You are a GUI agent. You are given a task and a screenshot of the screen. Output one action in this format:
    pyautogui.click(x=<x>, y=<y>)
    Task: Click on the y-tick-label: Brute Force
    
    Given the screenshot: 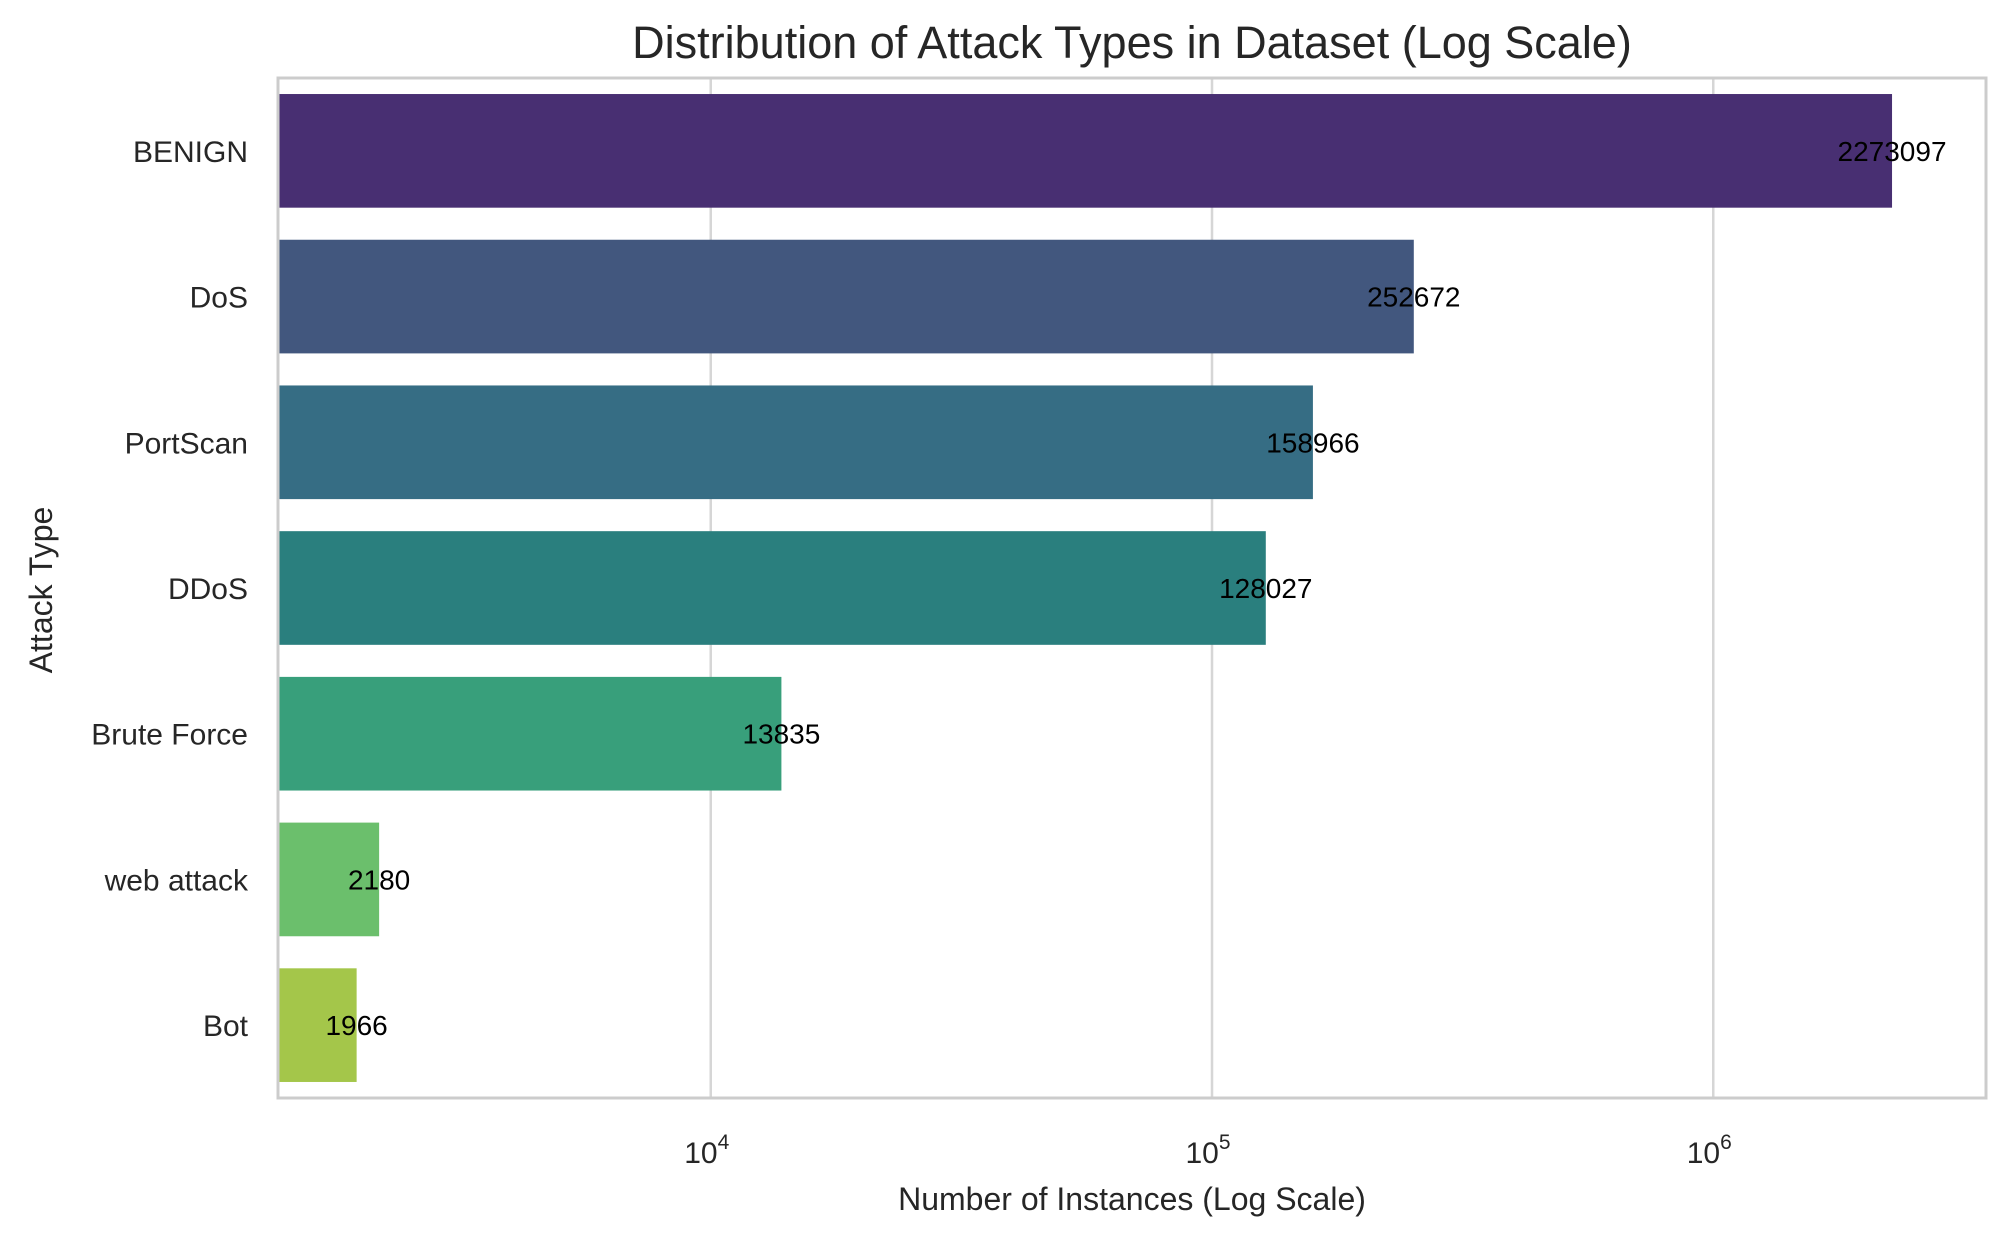 What is the action you would take?
    pyautogui.click(x=169, y=735)
    